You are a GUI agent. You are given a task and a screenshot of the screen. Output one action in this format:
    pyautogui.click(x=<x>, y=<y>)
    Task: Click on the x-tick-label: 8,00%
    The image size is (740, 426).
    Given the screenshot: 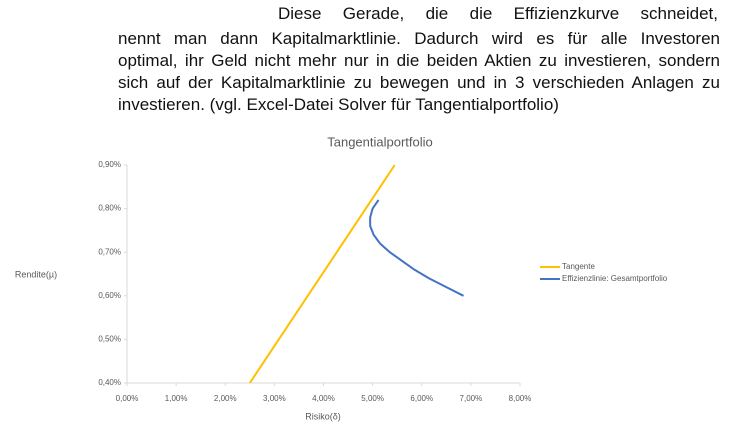 What is the action you would take?
    pyautogui.click(x=520, y=398)
    